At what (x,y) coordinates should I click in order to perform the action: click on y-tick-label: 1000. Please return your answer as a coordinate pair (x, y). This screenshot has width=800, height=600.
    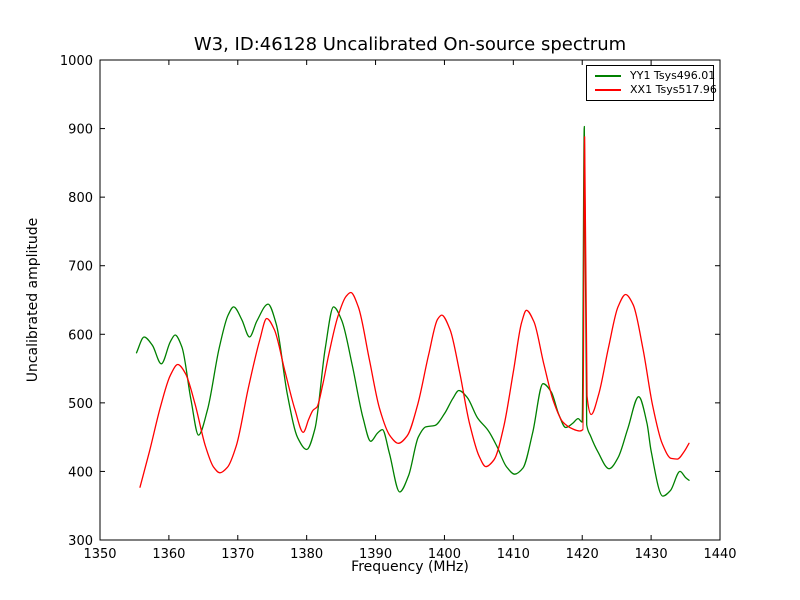
    Looking at the image, I should click on (76, 61).